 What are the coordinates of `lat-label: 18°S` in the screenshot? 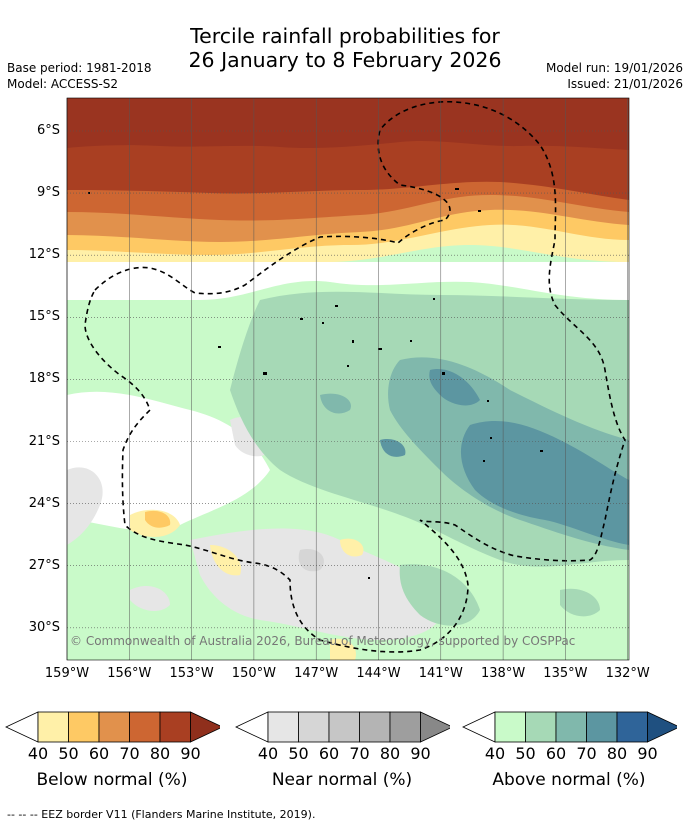 It's located at (44, 379).